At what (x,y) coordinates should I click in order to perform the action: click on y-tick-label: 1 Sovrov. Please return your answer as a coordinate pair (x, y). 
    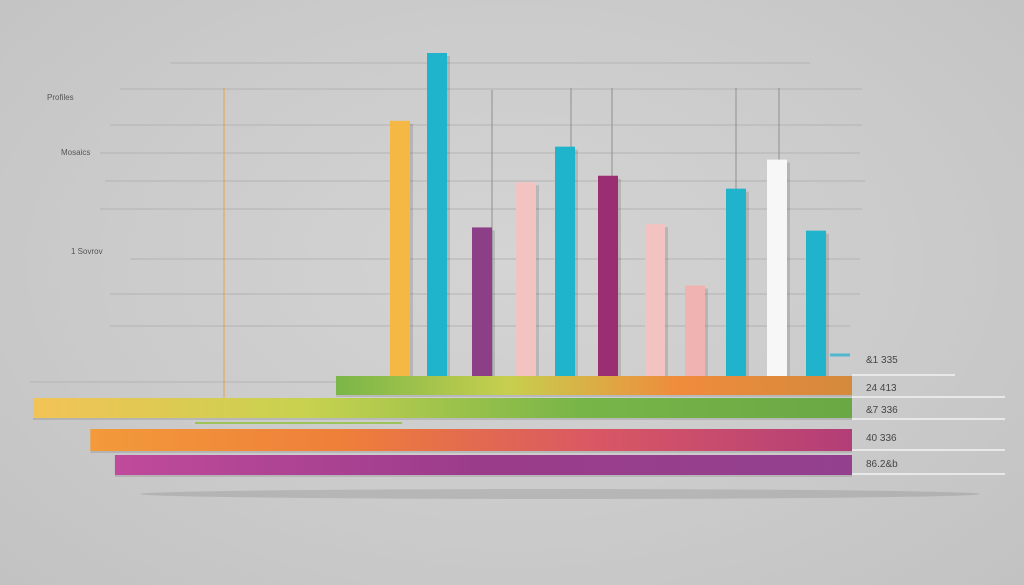
    Looking at the image, I should click on (87, 251).